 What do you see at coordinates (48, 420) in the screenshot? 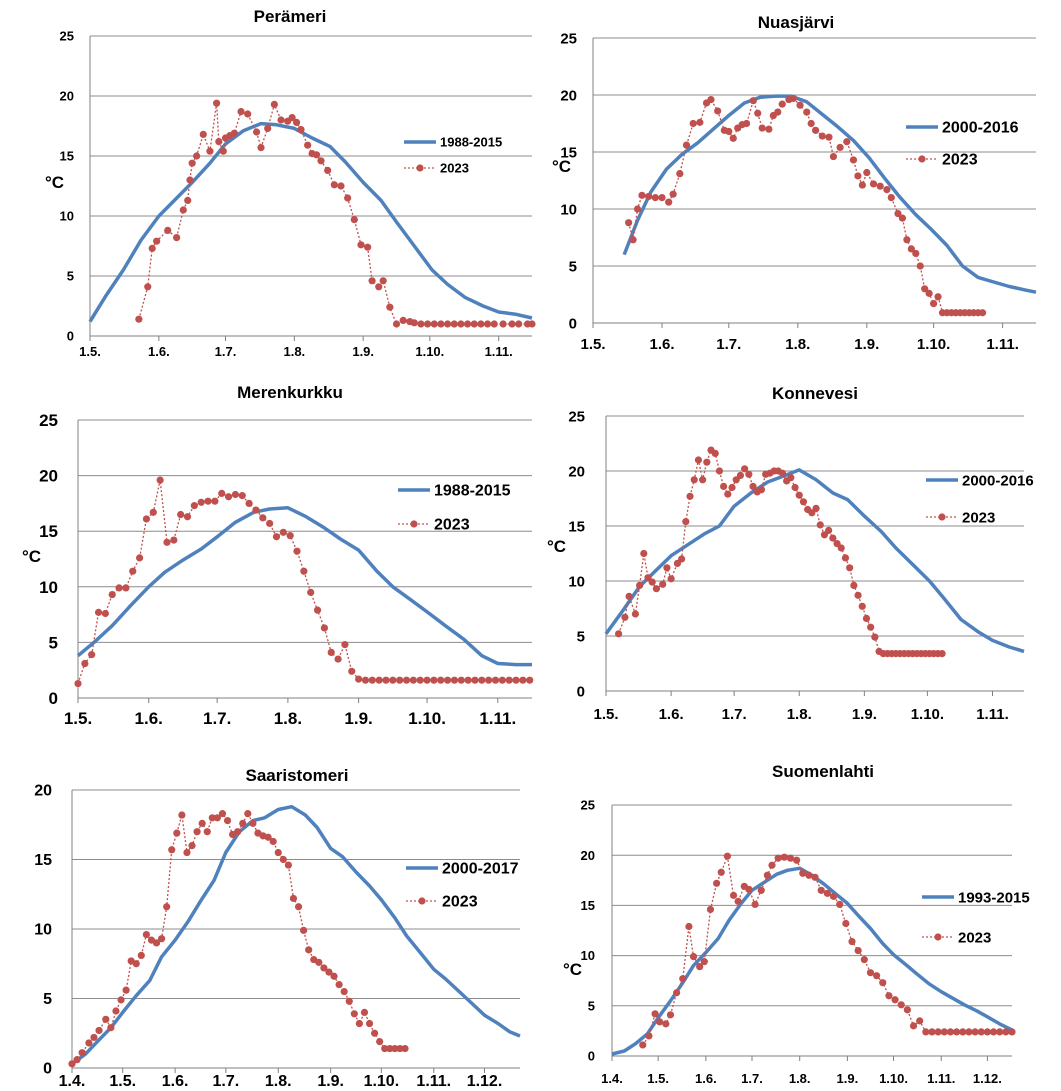
I see `y-tick-label: 25` at bounding box center [48, 420].